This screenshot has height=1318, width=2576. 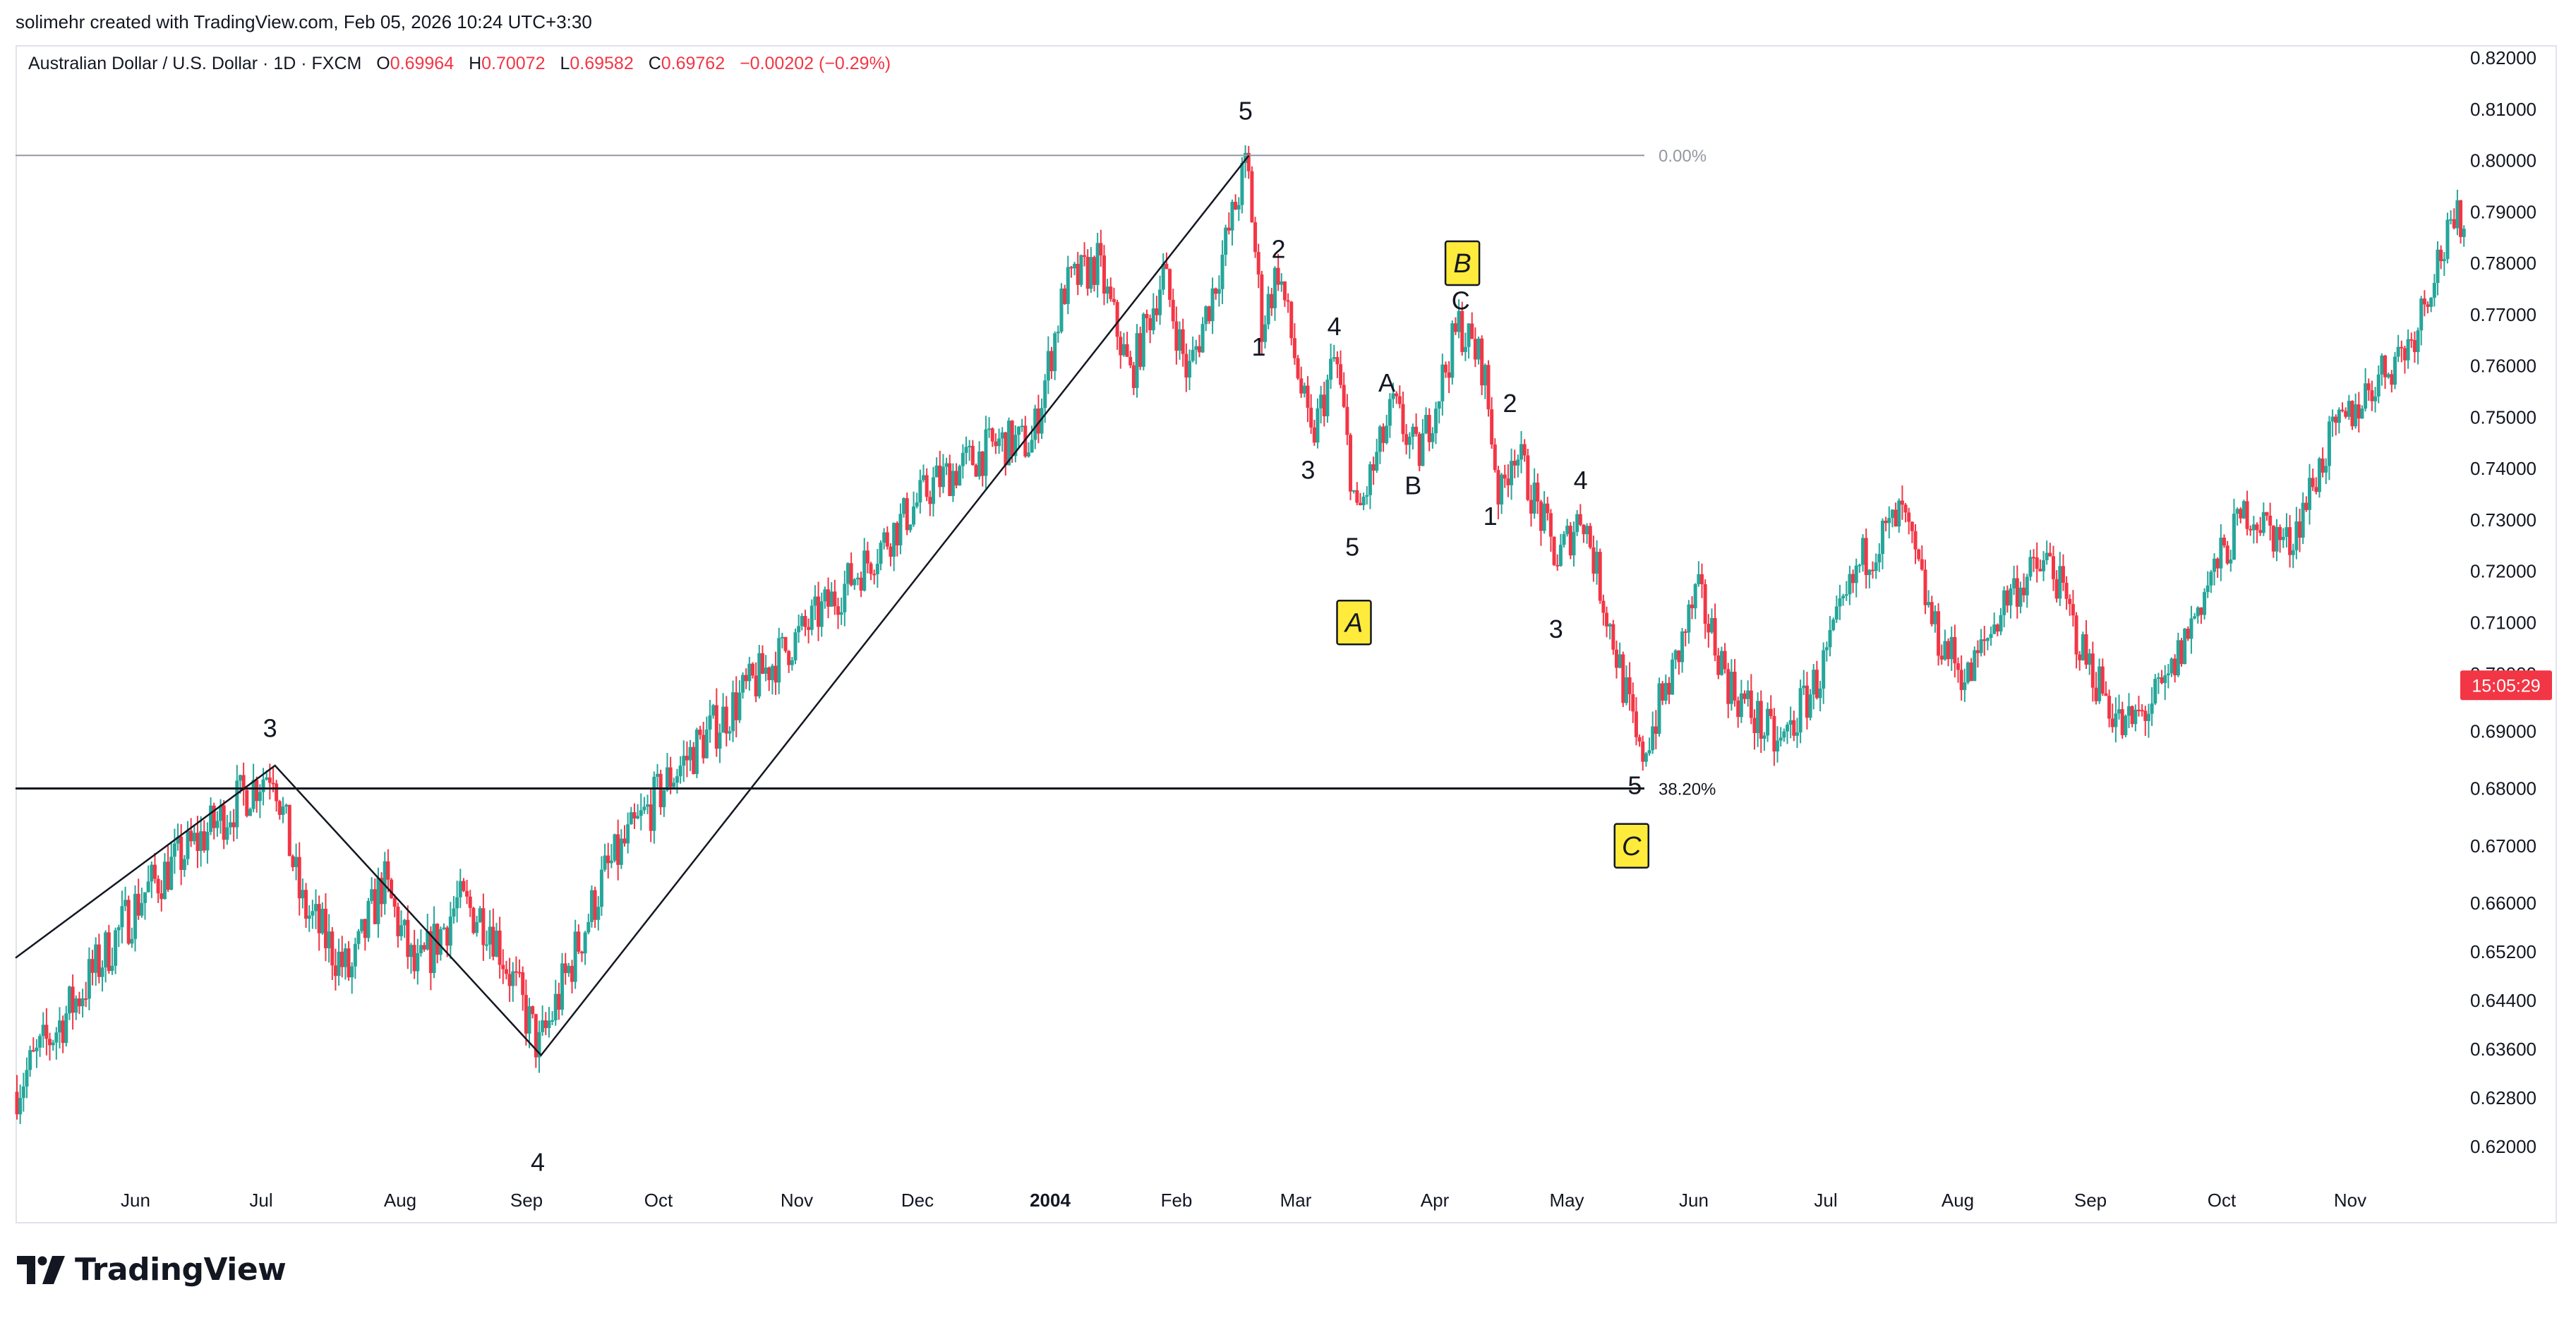 What do you see at coordinates (2503, 571) in the screenshot?
I see `y-tick-label: 0.72000` at bounding box center [2503, 571].